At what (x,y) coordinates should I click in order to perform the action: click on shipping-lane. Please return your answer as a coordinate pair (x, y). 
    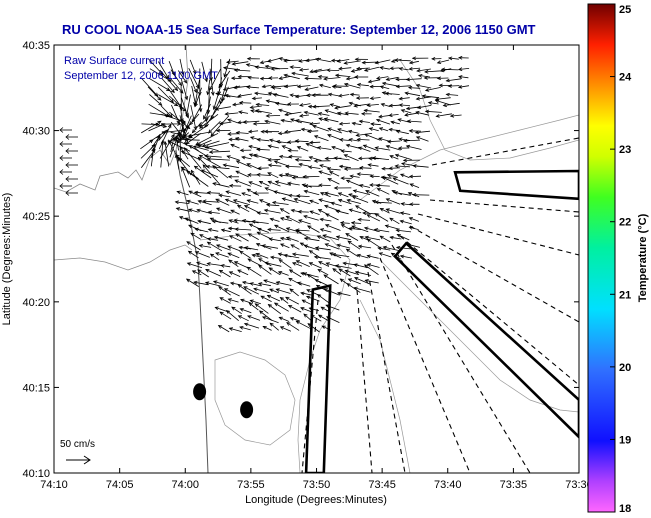
    Looking at the image, I should click on (318, 378).